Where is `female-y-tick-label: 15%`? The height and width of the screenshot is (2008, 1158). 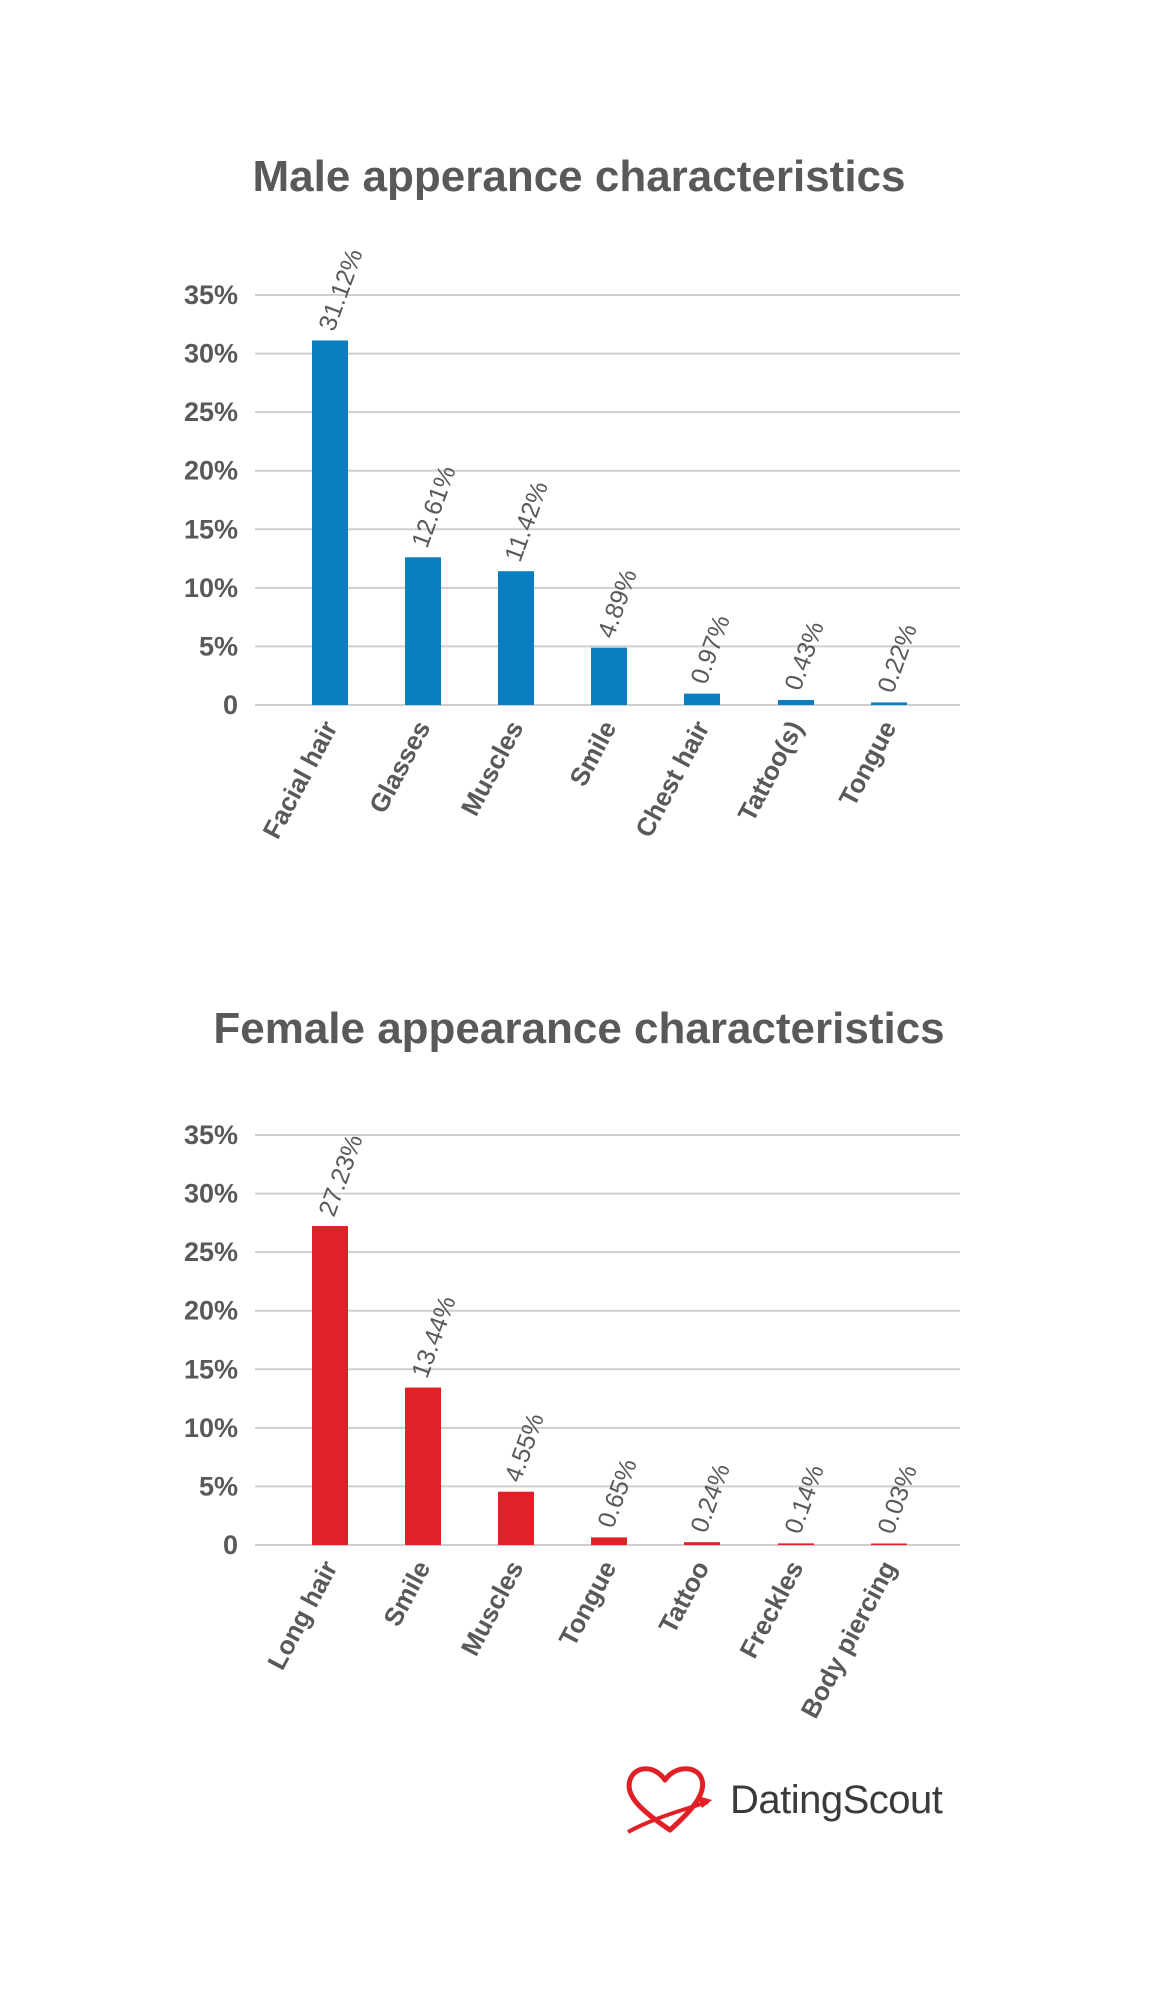 female-y-tick-label: 15% is located at coordinates (211, 1369).